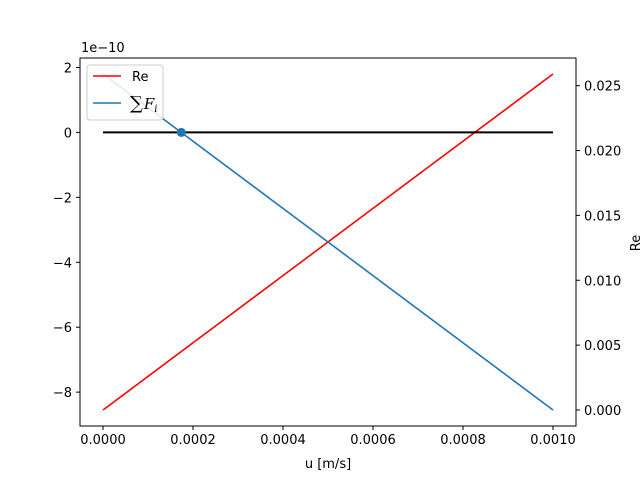 The image size is (640, 480). What do you see at coordinates (463, 440) in the screenshot?
I see `x-tick-label: 0.0008` at bounding box center [463, 440].